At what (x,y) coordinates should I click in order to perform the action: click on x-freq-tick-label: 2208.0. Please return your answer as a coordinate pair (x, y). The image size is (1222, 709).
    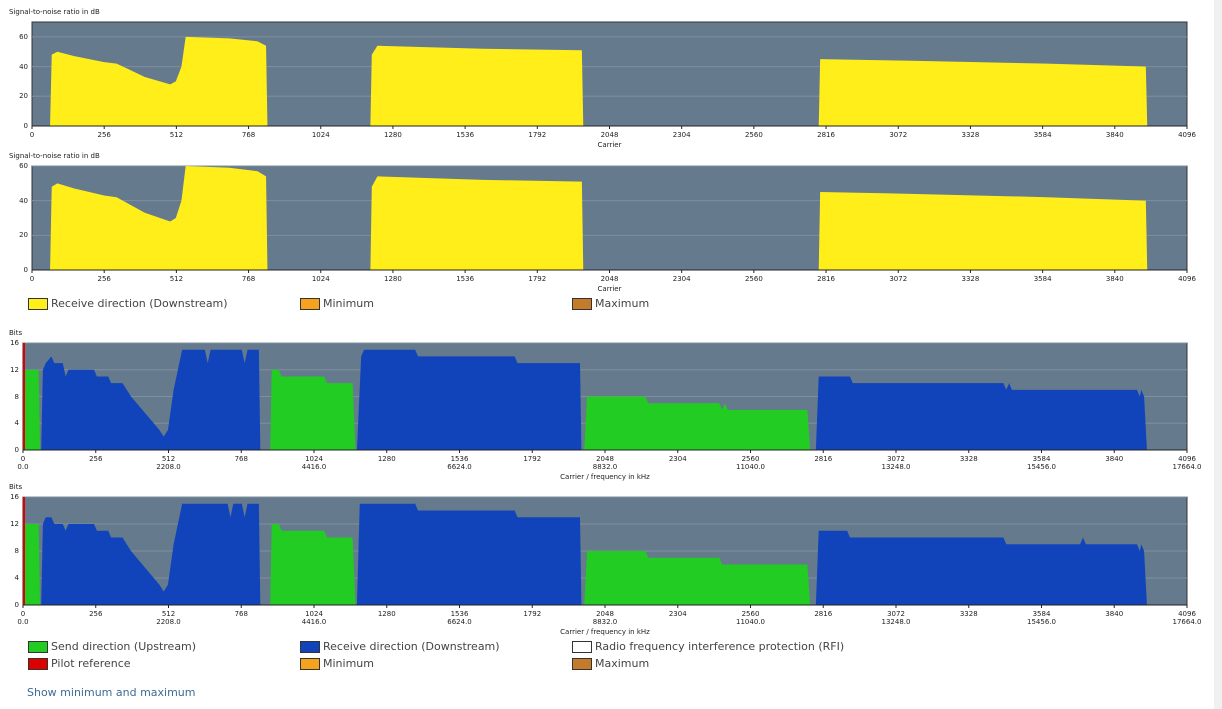
    Looking at the image, I should click on (168, 622).